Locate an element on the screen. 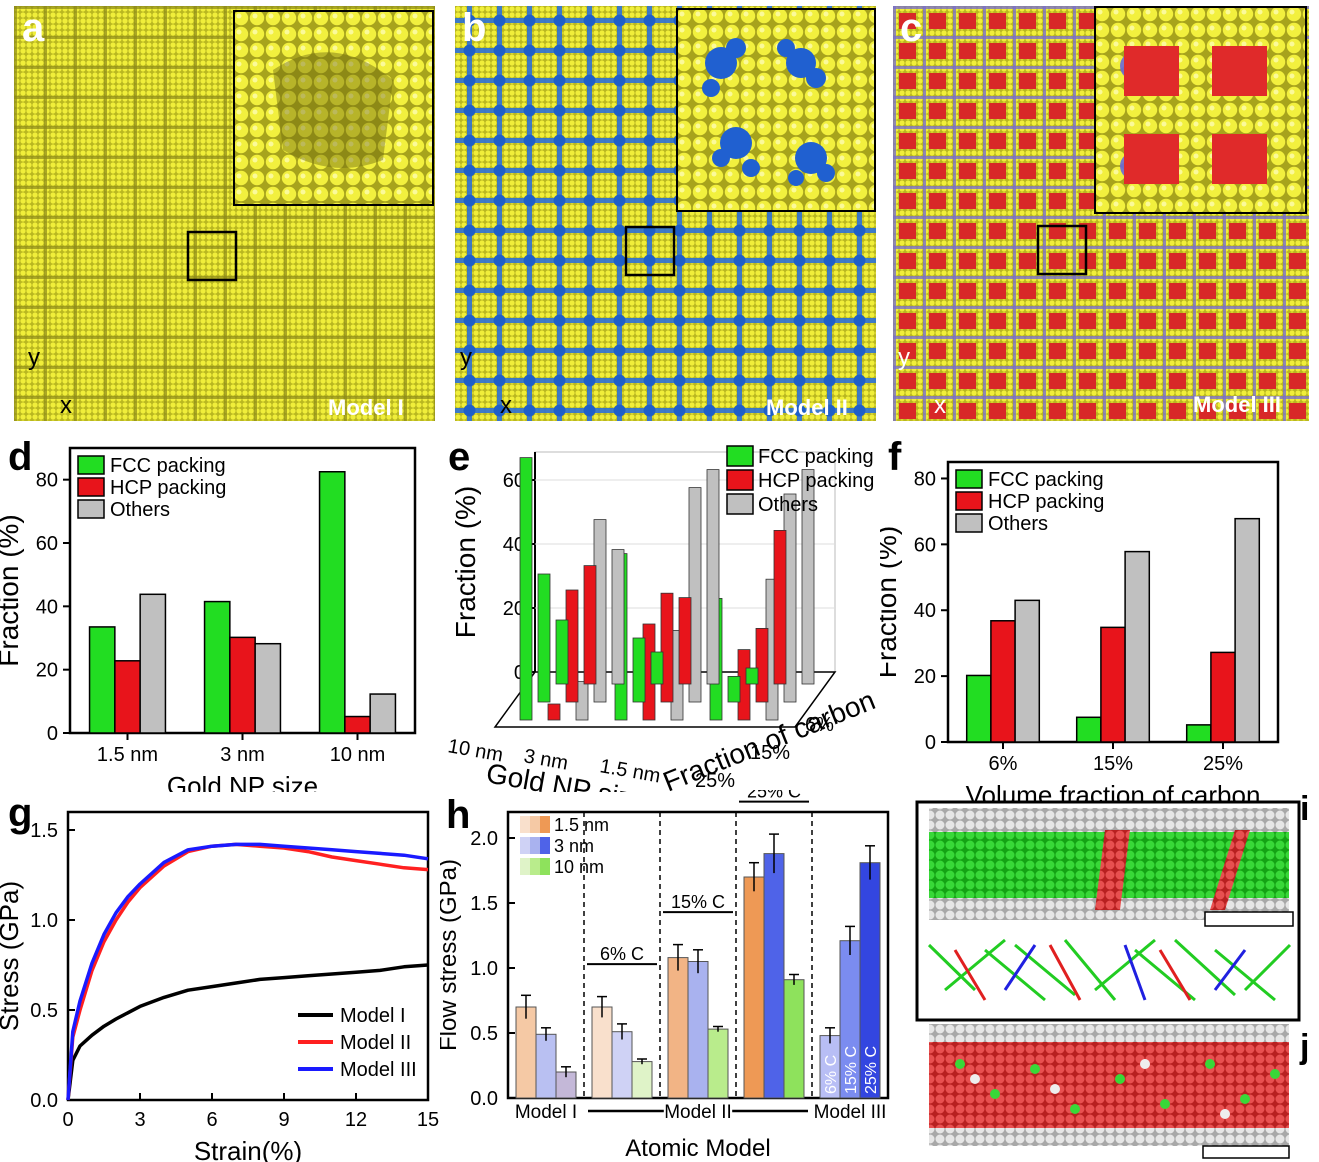  panel-letter: g is located at coordinates (20, 813).